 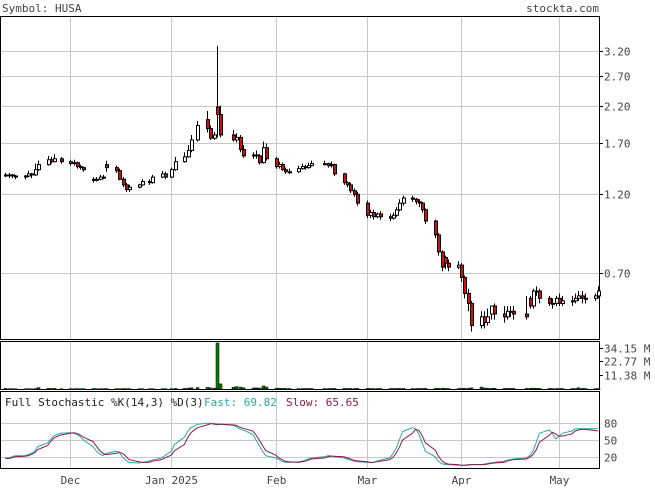 I want to click on volume-tick-label: 22.77 M, so click(x=627, y=362).